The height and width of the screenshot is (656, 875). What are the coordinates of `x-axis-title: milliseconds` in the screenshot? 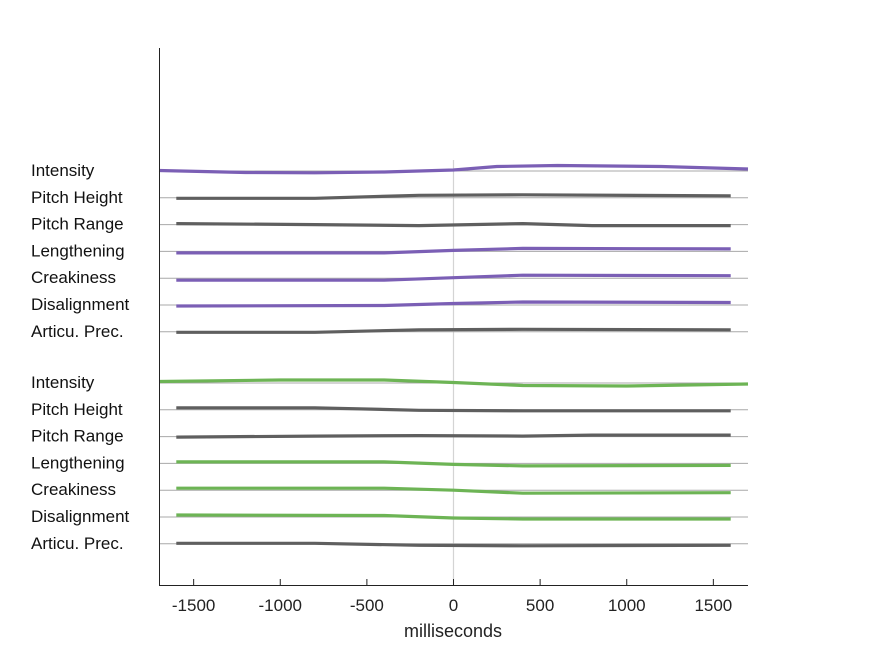 It's located at (453, 631).